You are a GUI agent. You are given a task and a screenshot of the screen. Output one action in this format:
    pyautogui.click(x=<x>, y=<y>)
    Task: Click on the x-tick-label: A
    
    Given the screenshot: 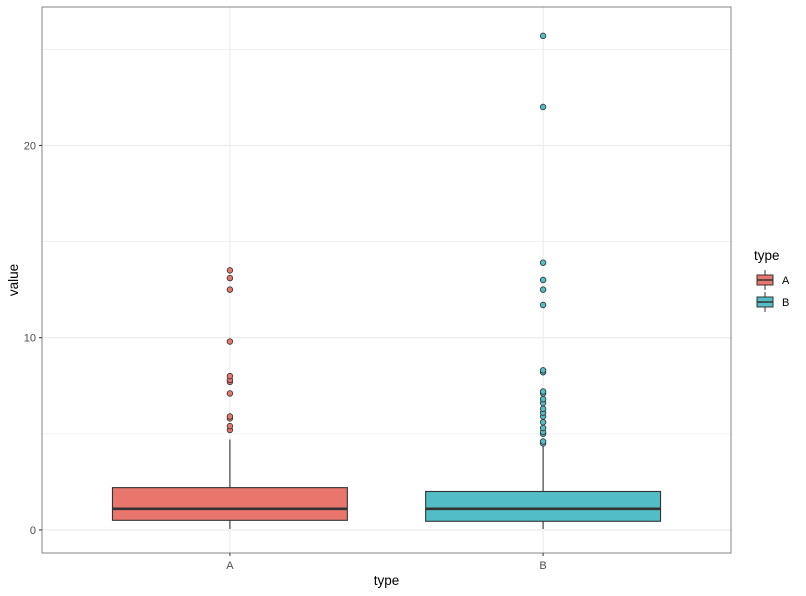 What is the action you would take?
    pyautogui.click(x=230, y=566)
    